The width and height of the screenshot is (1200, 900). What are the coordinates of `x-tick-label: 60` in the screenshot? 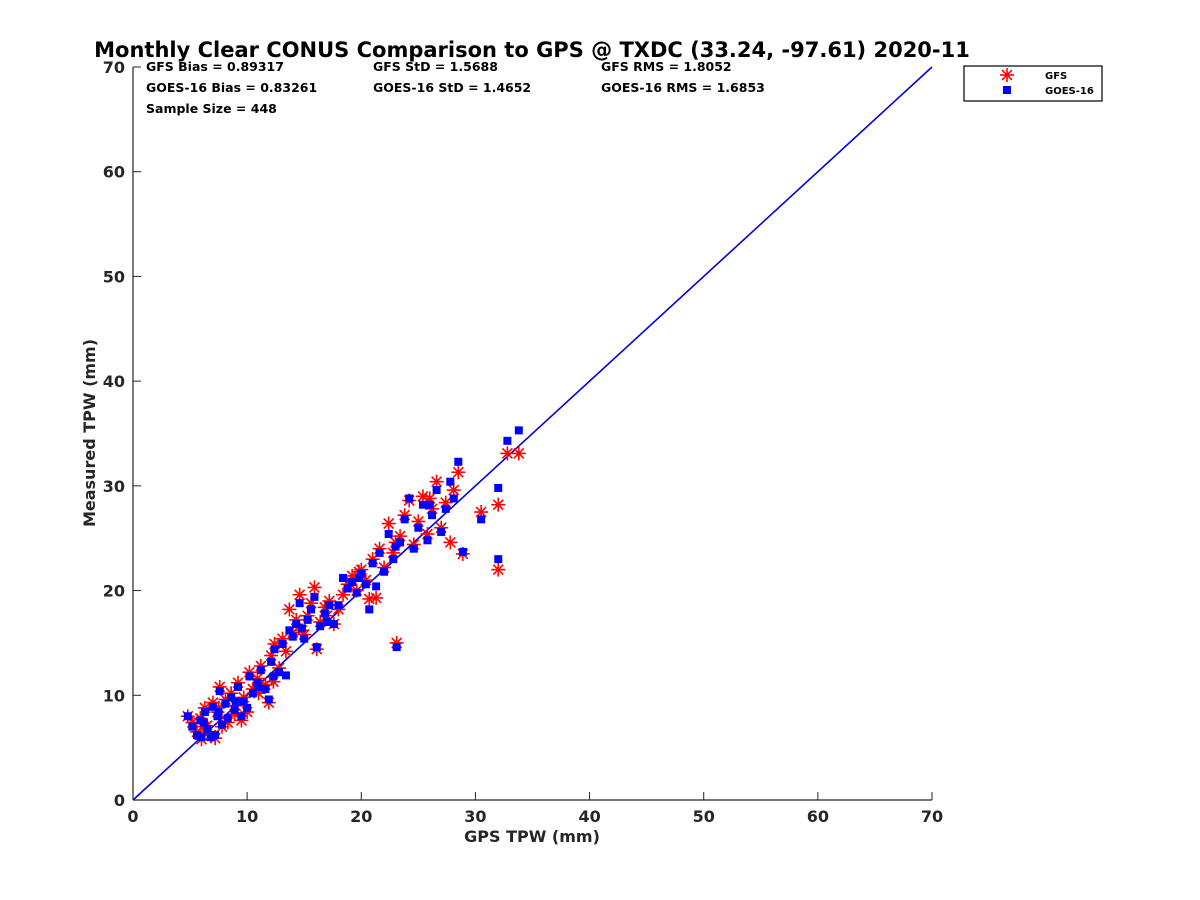 It's located at (818, 816).